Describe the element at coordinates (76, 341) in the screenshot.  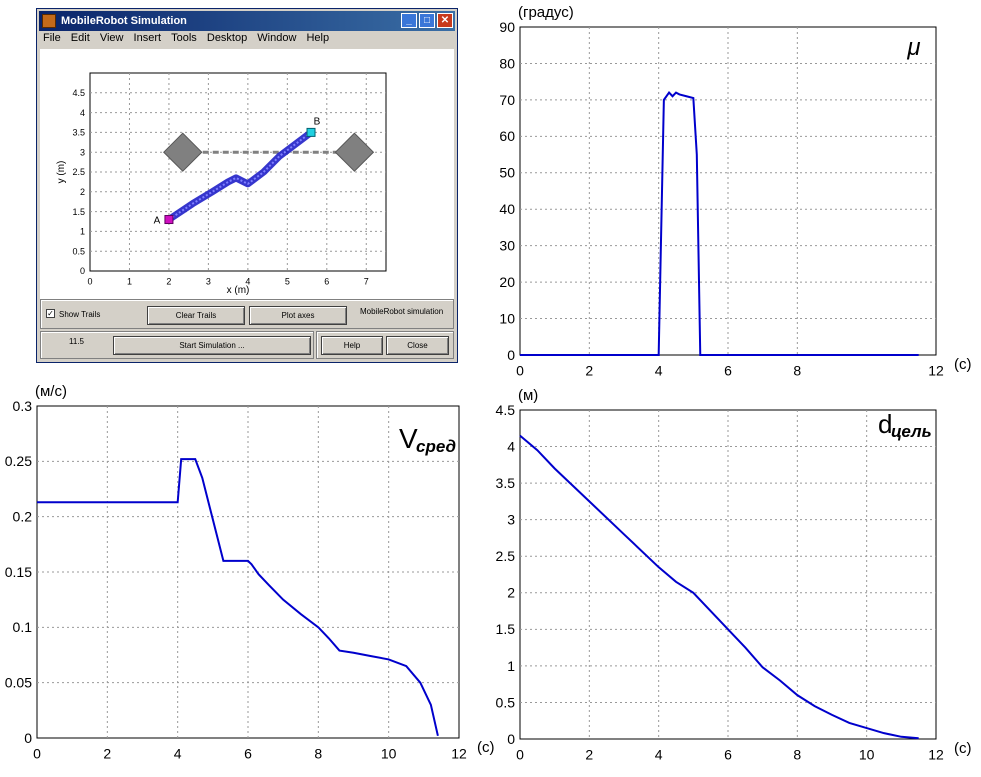
I see `time-value: 11.5` at that location.